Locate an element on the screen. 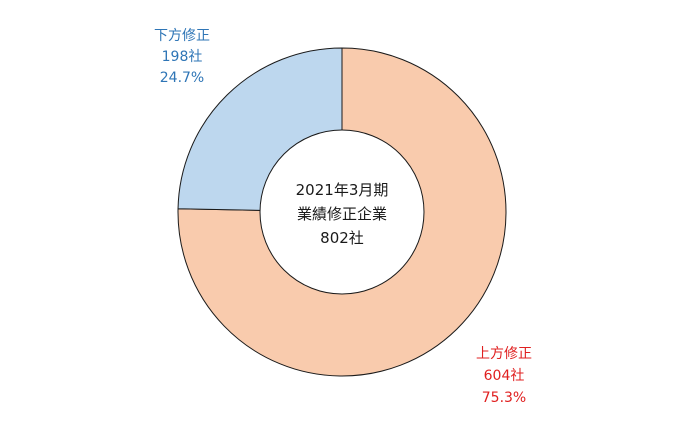 This screenshot has width=700, height=435. center-label-total: 802社 is located at coordinates (342, 238).